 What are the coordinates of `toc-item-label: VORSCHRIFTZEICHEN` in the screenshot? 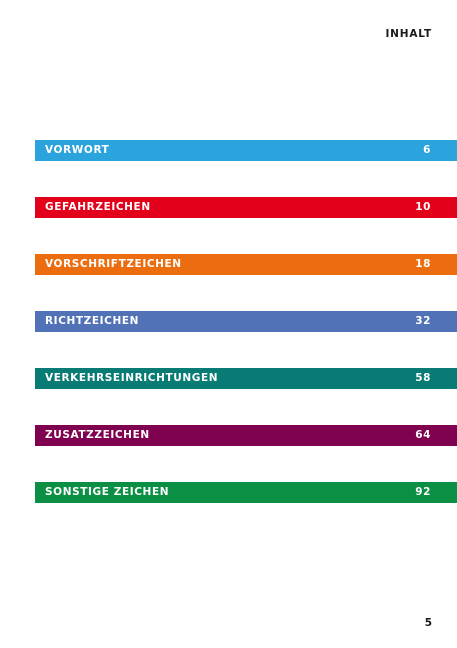 It's located at (113, 264).